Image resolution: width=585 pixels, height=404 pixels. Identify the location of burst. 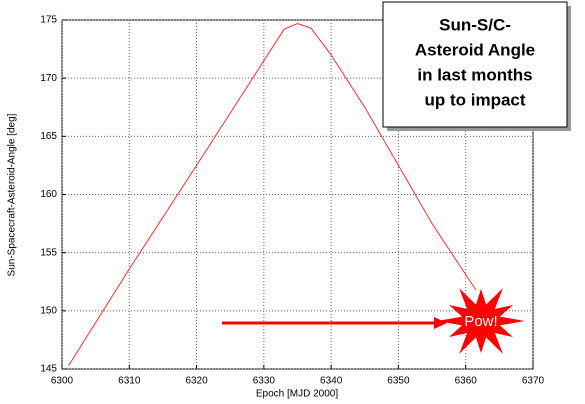
(481, 321).